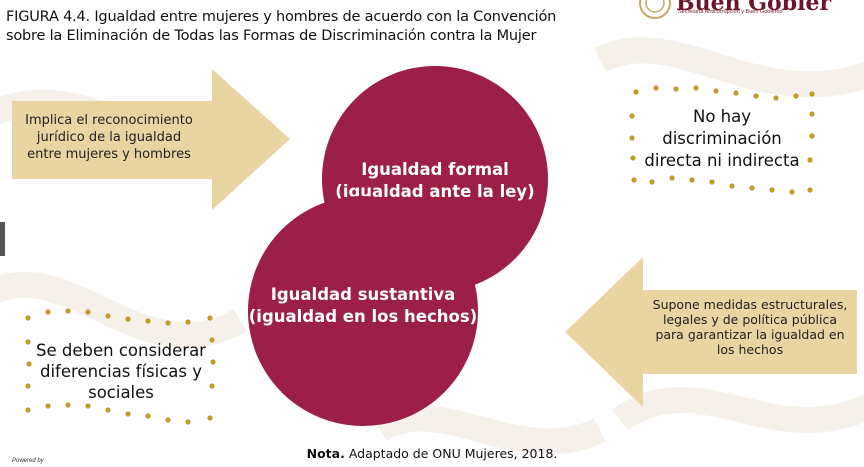 Image resolution: width=864 pixels, height=467 pixels. Describe the element at coordinates (754, 8) in the screenshot. I see `logo-wordmark: Buen Gobier` at that location.